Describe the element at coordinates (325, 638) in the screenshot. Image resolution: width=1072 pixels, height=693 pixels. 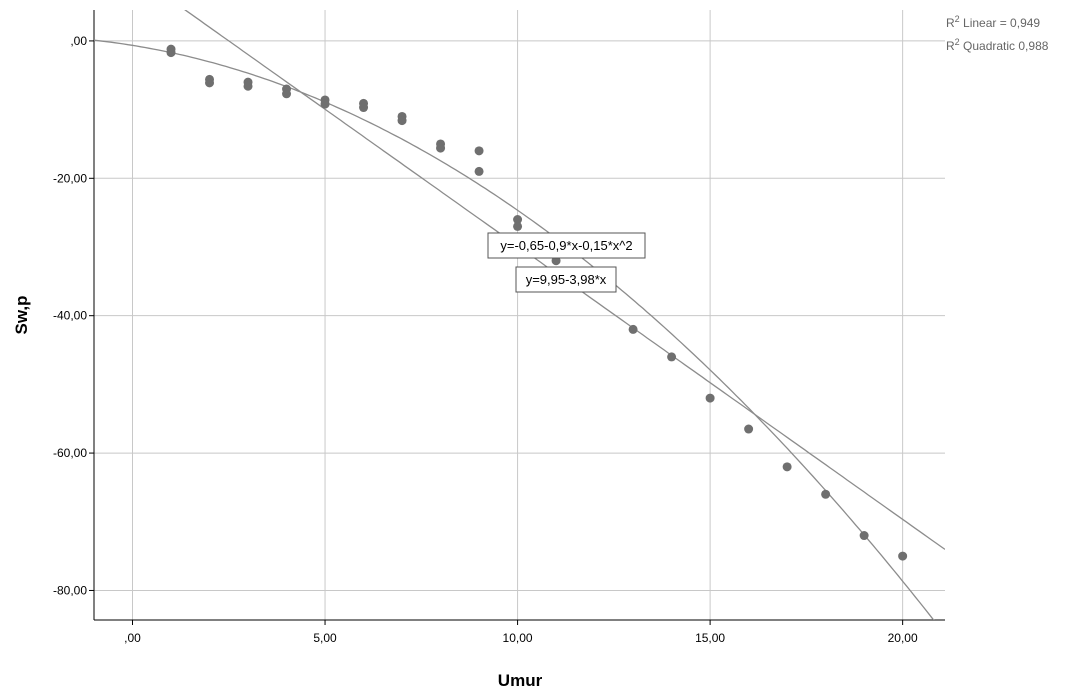
I see `x-tick-label: 5,00` at that location.